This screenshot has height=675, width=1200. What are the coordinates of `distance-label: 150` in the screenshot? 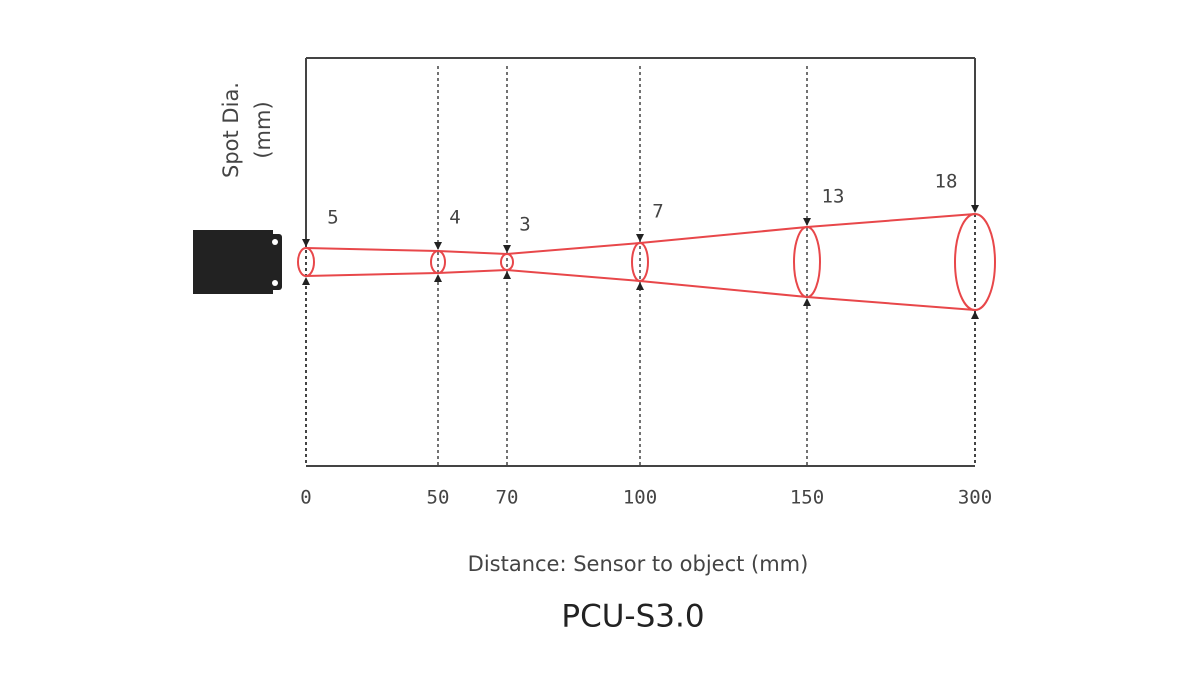 It's located at (807, 498).